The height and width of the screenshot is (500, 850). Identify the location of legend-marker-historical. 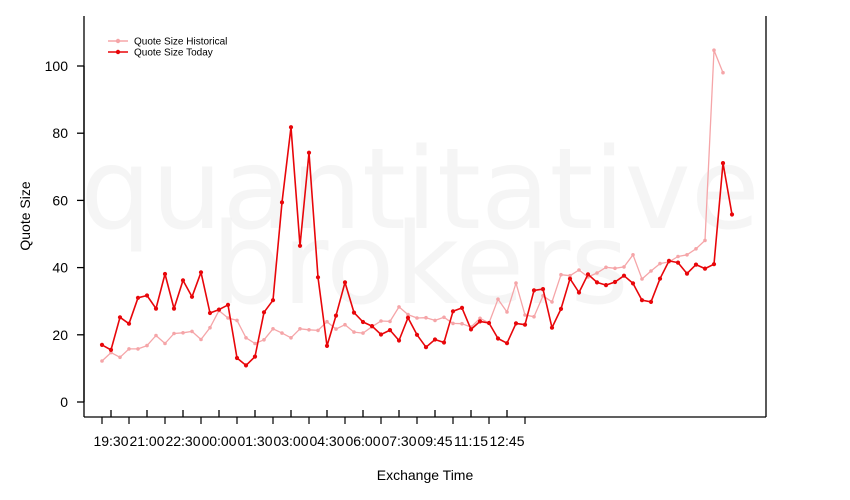
(118, 41).